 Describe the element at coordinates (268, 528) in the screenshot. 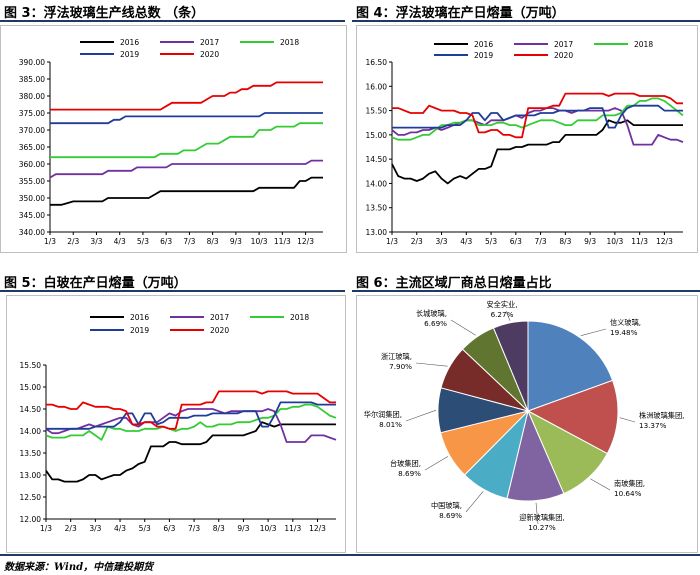

I see `fig5-x-tick-label: 10/3` at that location.